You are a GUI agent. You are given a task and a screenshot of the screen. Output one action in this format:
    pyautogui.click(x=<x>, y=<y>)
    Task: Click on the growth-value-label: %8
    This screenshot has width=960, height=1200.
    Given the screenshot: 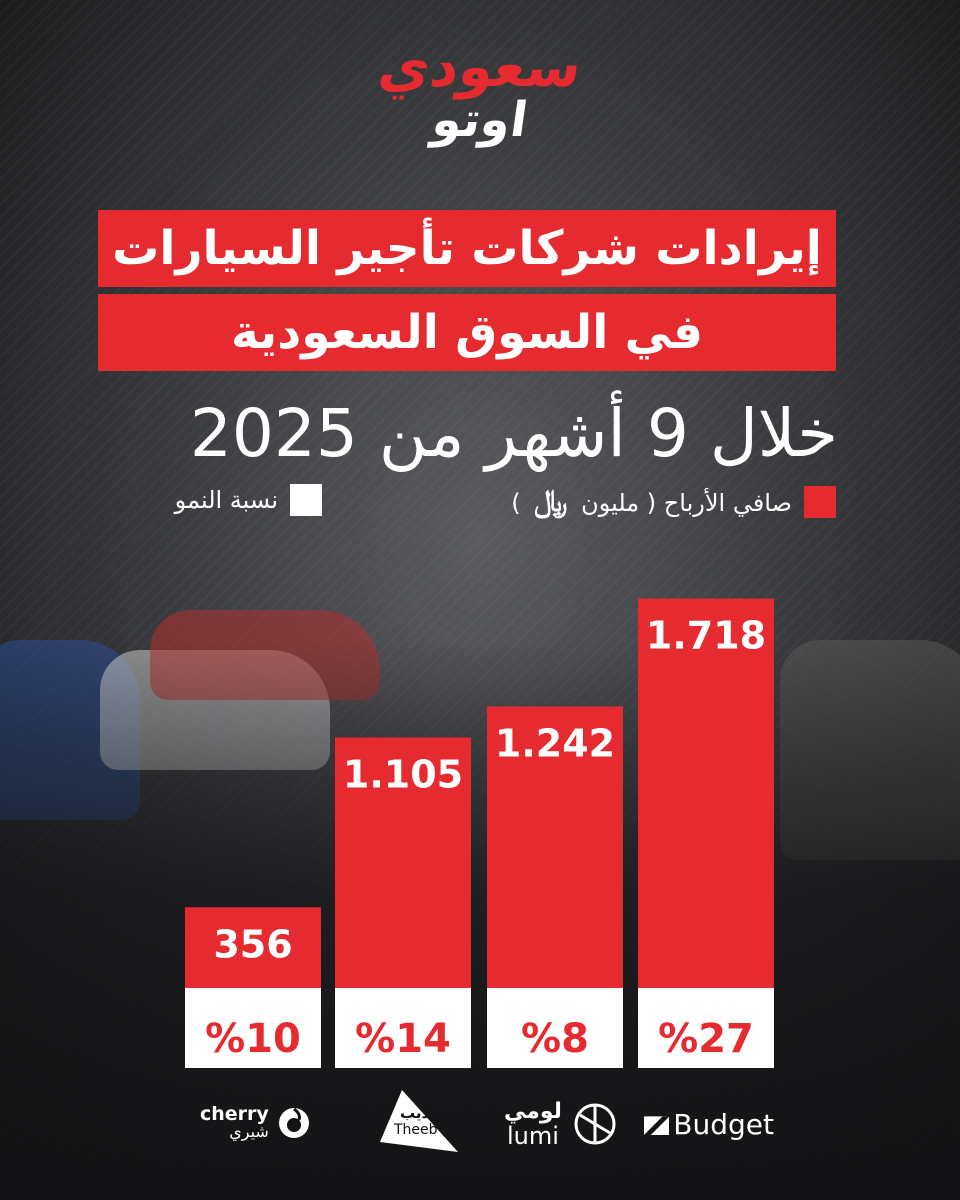 What is the action you would take?
    pyautogui.click(x=555, y=1039)
    